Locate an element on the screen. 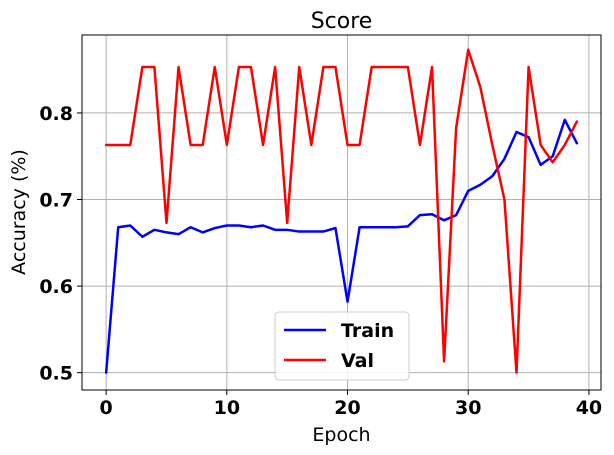  x-axis-label: Epoch is located at coordinates (341, 435).